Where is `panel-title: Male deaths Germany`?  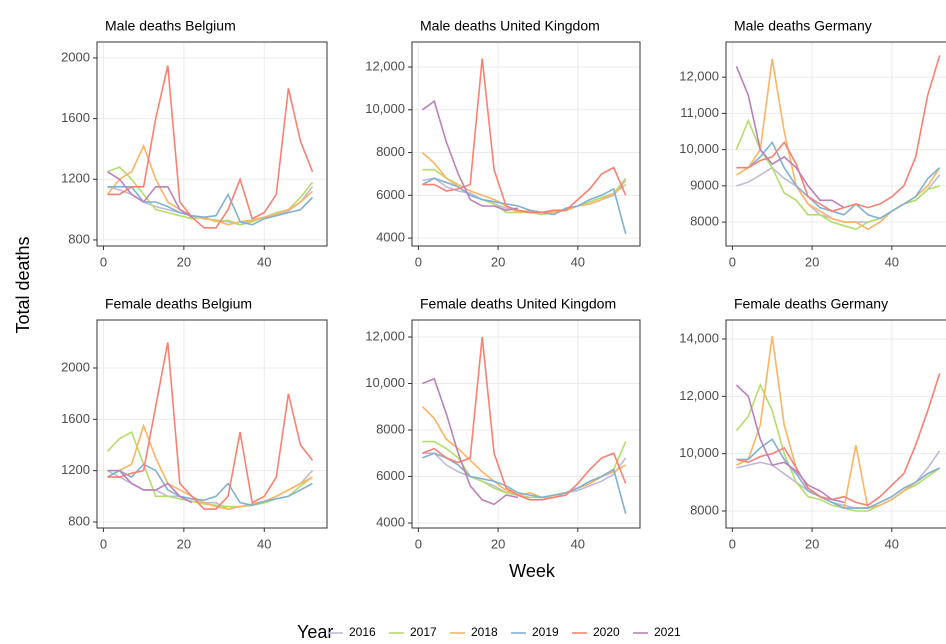
panel-title: Male deaths Germany is located at coordinates (803, 26).